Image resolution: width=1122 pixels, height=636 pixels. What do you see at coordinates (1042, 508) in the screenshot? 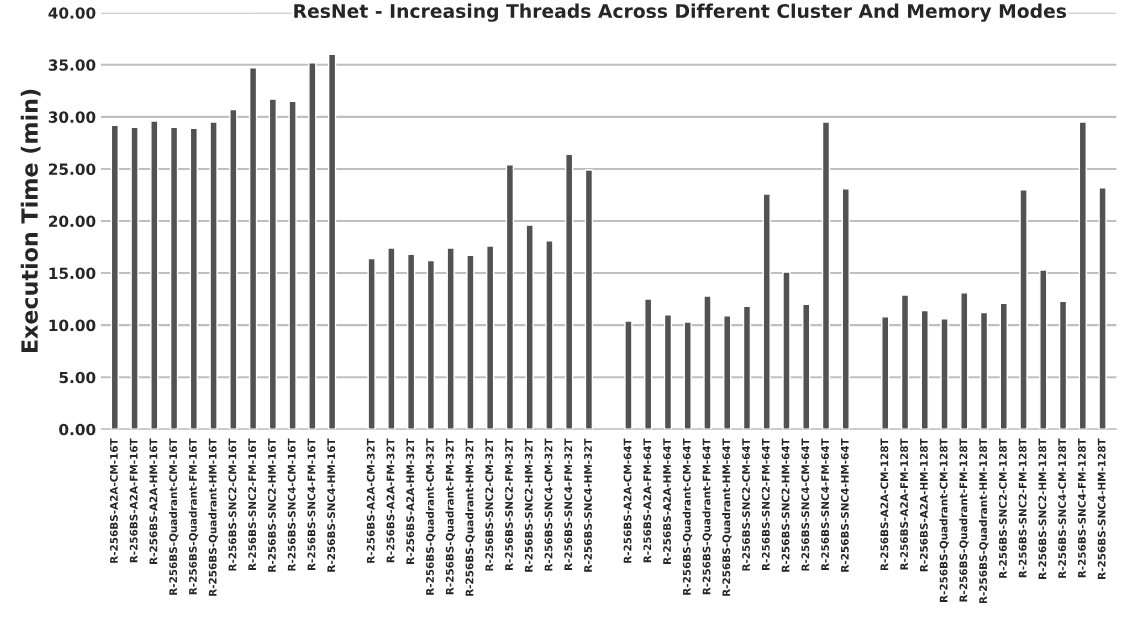
I see `x-tick-label: R-256BS-SNC2-HM-128T` at bounding box center [1042, 508].